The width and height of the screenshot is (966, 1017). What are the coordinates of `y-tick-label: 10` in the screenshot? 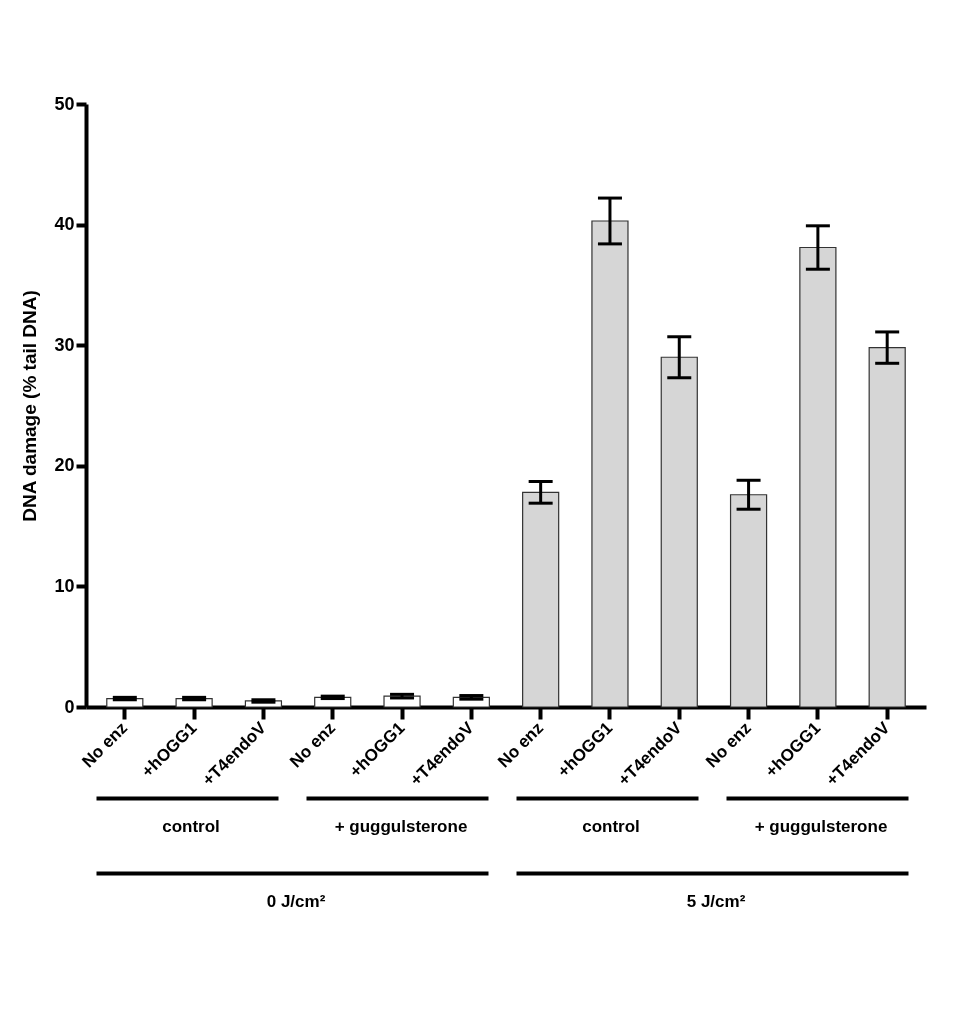 It's located at (64, 585).